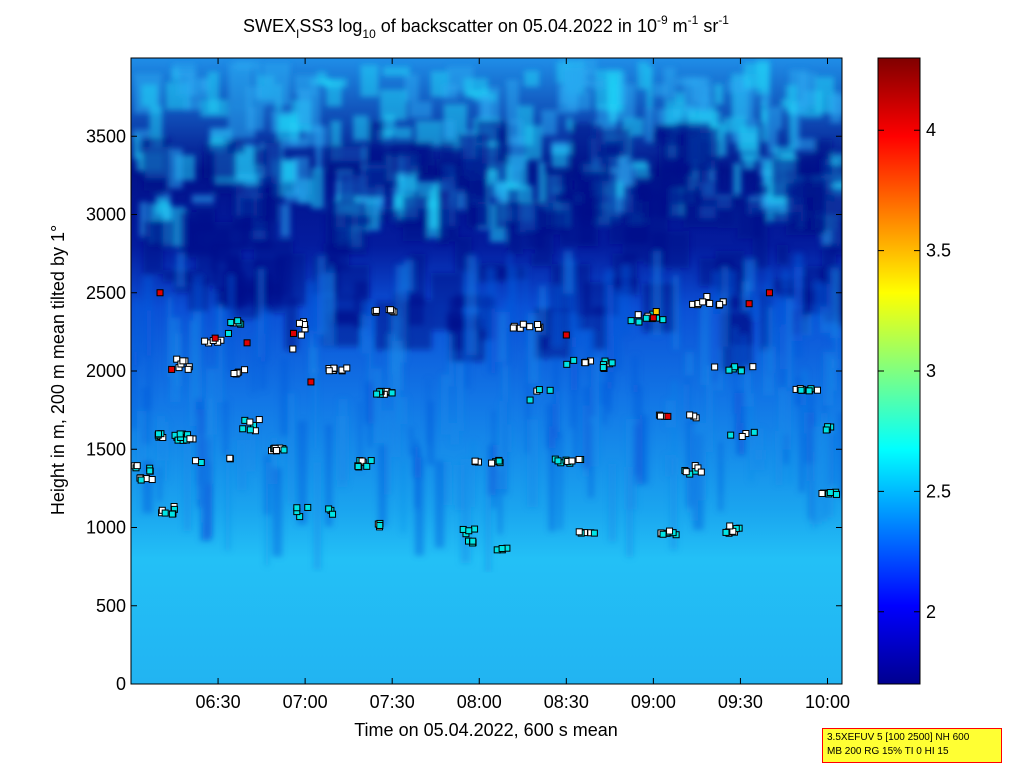 The width and height of the screenshot is (1023, 767). Describe the element at coordinates (516, 26) in the screenshot. I see `title-rest: of backscatter on 05.04.2022 in 10` at that location.